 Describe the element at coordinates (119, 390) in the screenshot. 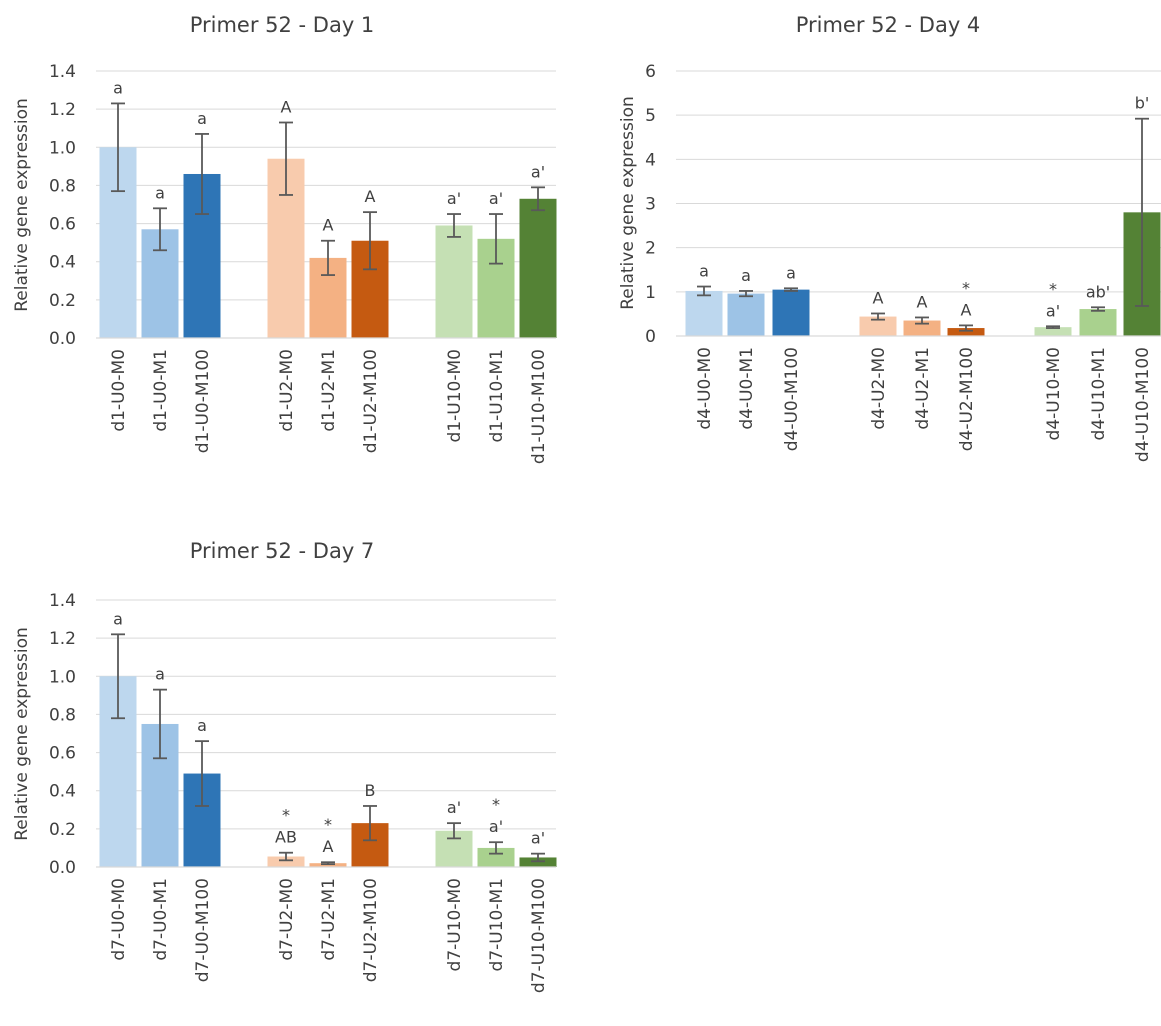

I see `x-tick-label: d1-U0-M0` at that location.